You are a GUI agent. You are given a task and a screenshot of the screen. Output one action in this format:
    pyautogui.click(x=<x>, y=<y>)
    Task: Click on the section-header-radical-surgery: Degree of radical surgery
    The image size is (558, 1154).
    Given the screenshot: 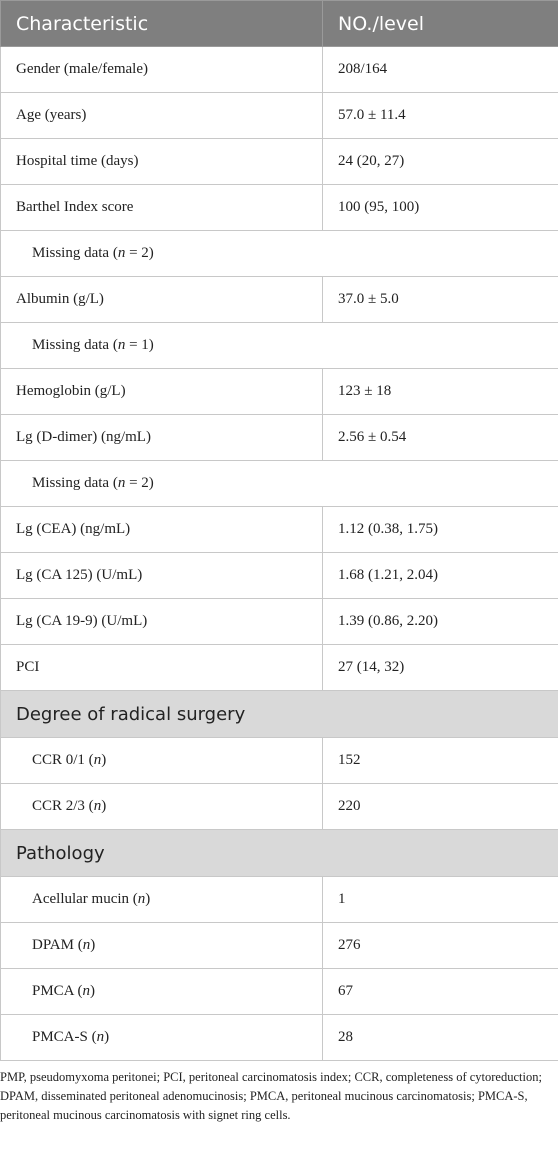 What is the action you would take?
    pyautogui.click(x=279, y=714)
    